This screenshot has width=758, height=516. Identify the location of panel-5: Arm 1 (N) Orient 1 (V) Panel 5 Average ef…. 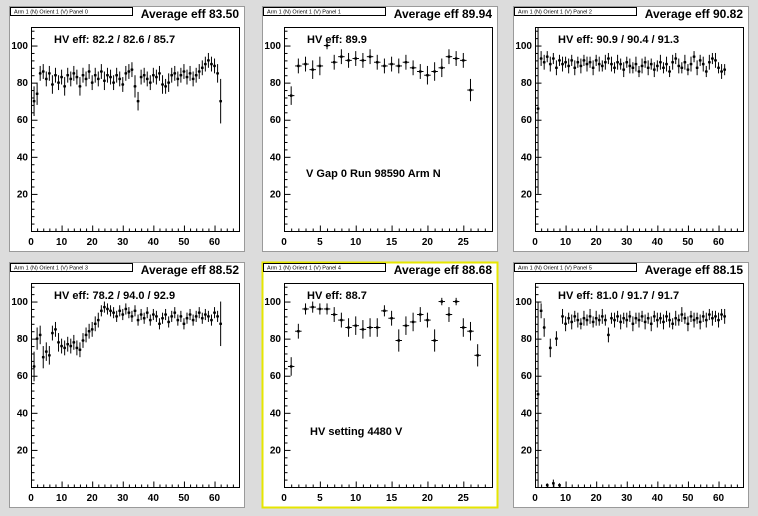
(631, 385).